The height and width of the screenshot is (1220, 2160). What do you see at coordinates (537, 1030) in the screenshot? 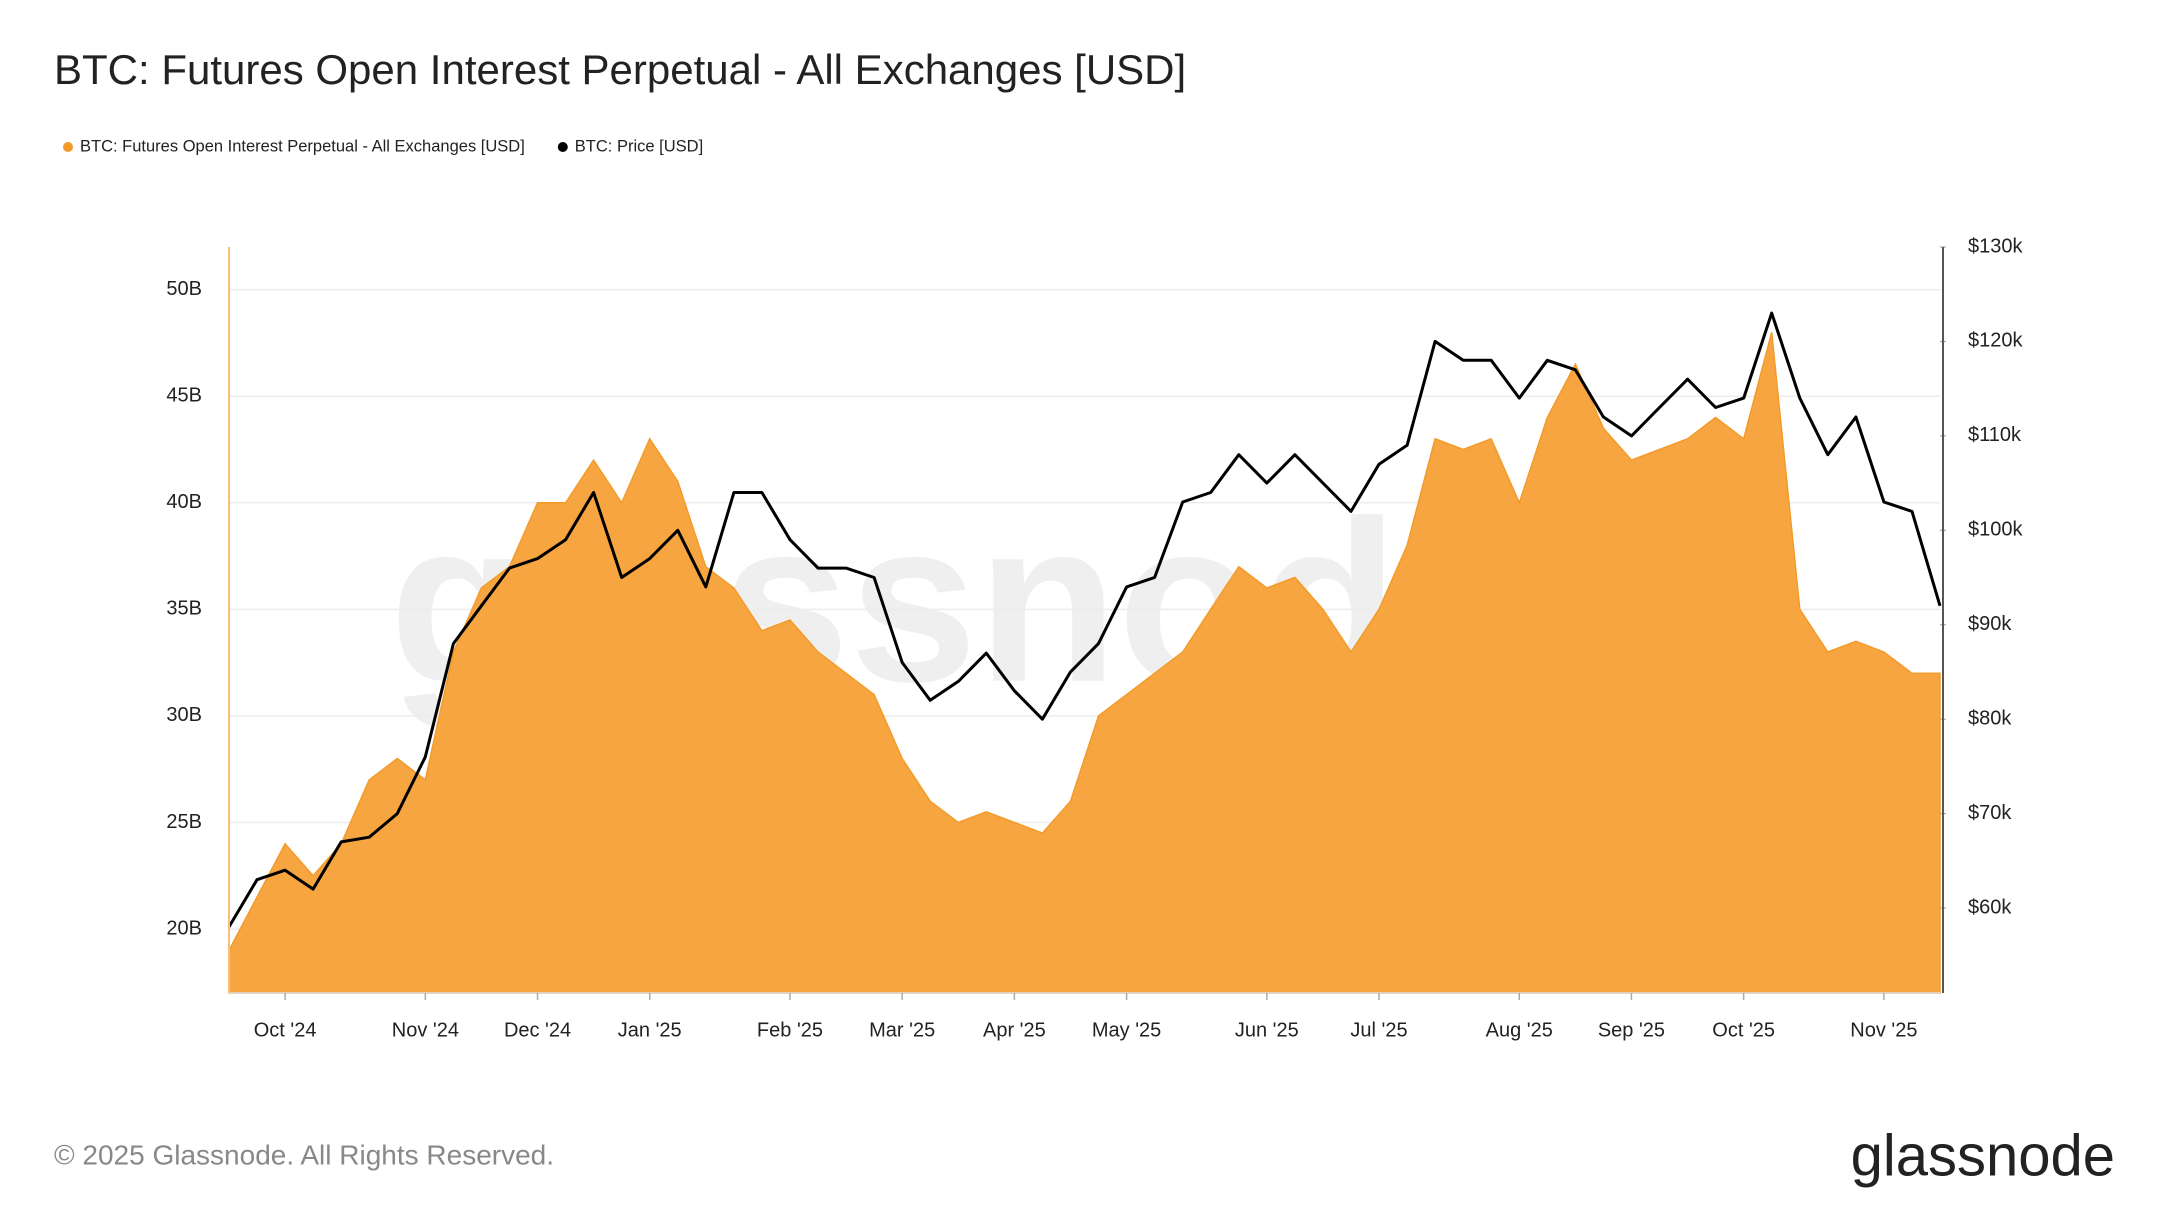
I see `x-tick-label: Dec '24` at bounding box center [537, 1030].